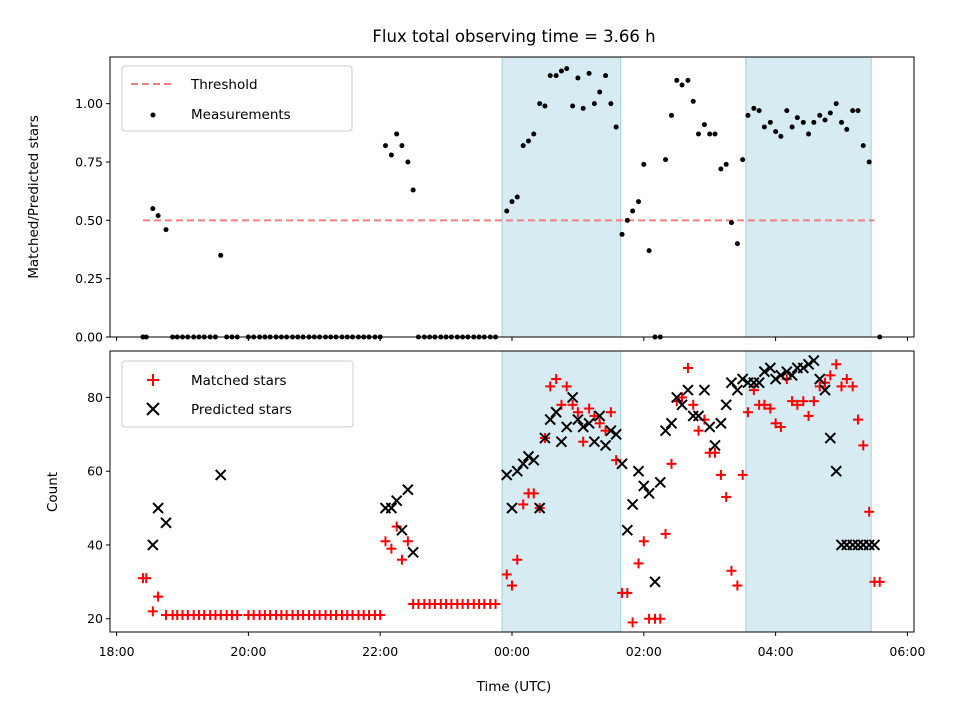  Describe the element at coordinates (95, 471) in the screenshot. I see `y-tick-label: 60` at that location.